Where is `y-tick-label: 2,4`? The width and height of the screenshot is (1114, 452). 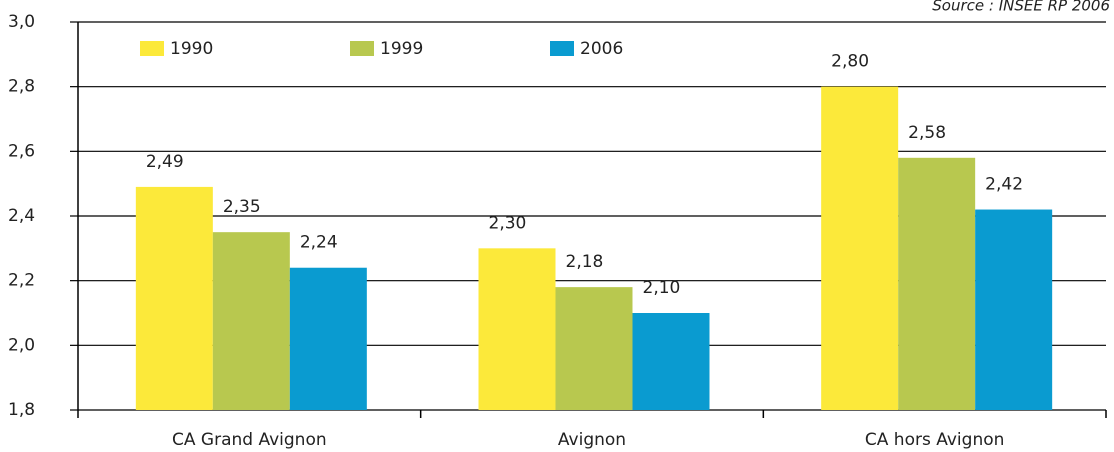 y-tick-label: 2,4 is located at coordinates (21, 216).